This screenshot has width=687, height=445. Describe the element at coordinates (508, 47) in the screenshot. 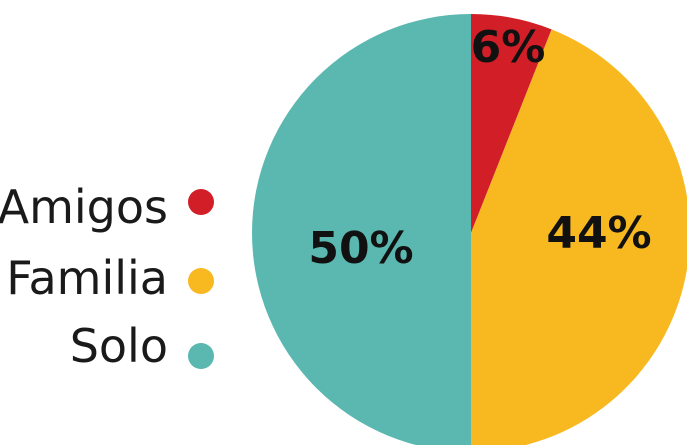

I see `slice-label-amigos: 6%` at that location.